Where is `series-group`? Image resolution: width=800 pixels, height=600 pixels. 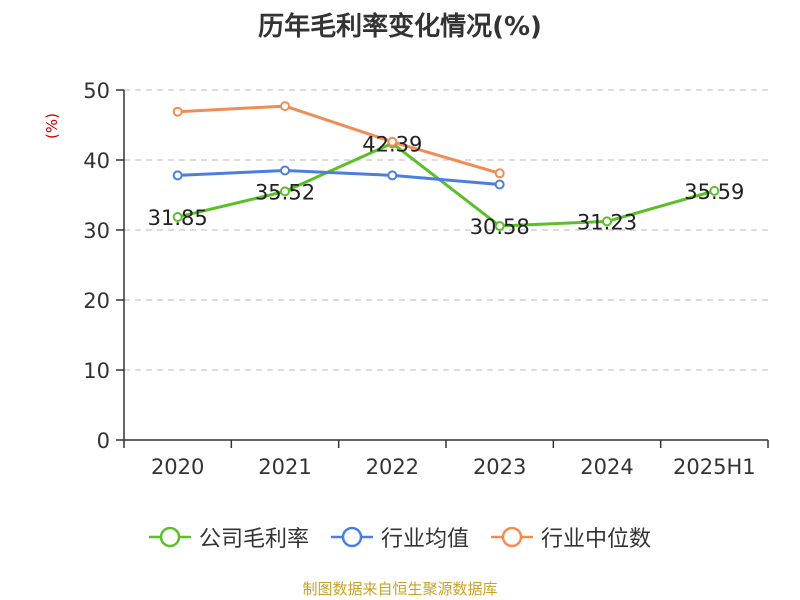
series-group is located at coordinates (446, 166).